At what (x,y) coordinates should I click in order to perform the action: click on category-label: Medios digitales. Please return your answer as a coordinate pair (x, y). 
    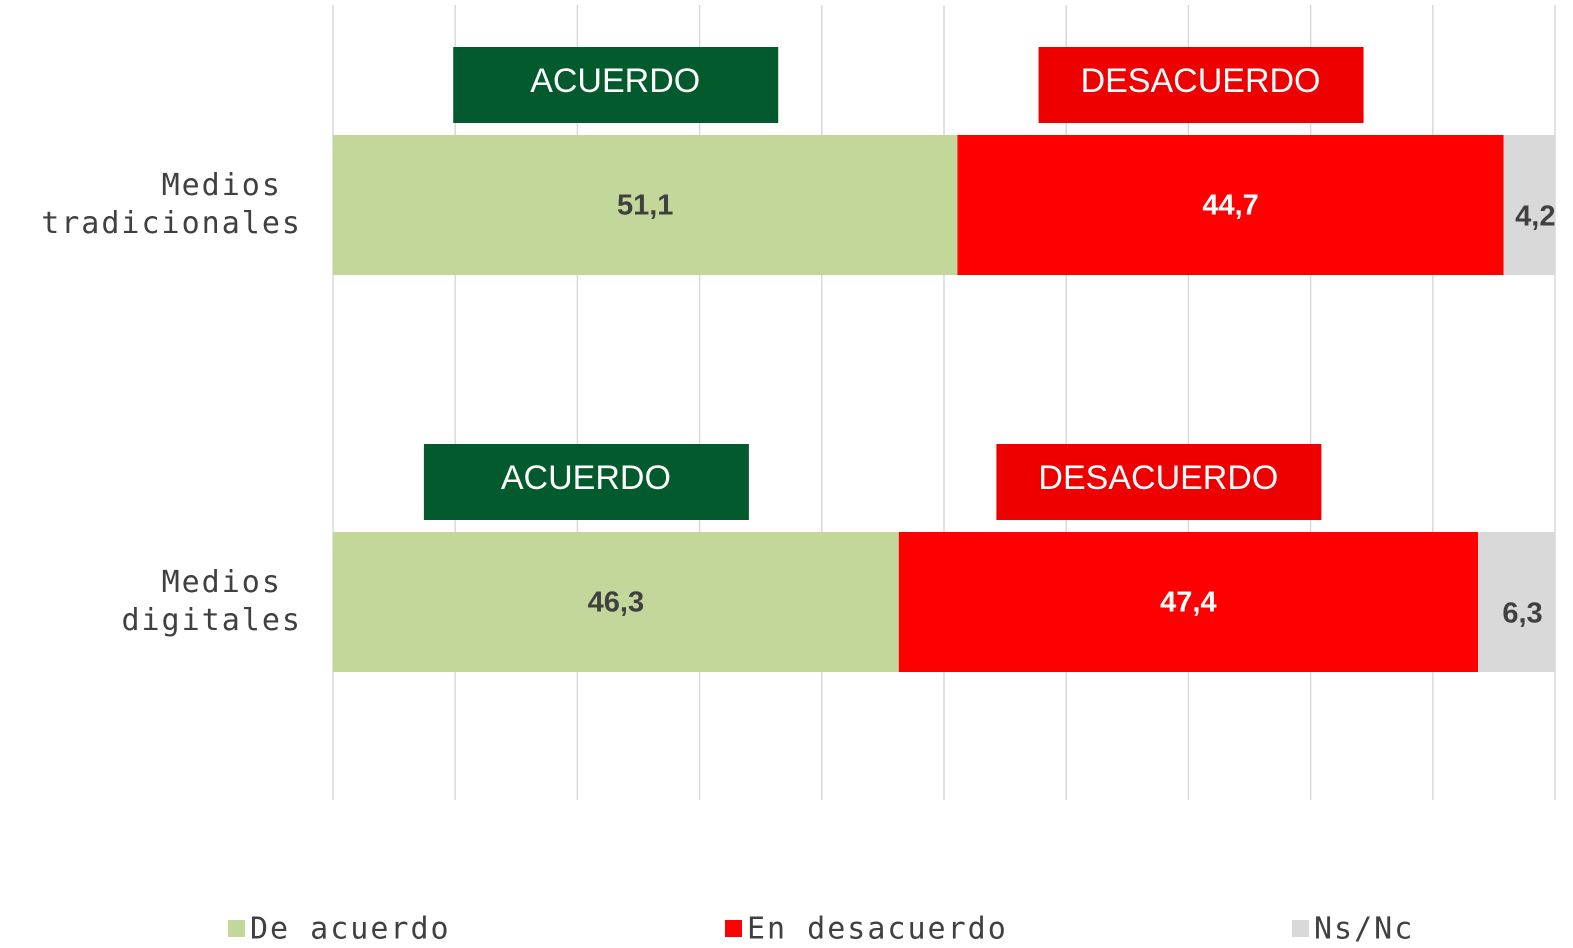
    Looking at the image, I should click on (211, 601).